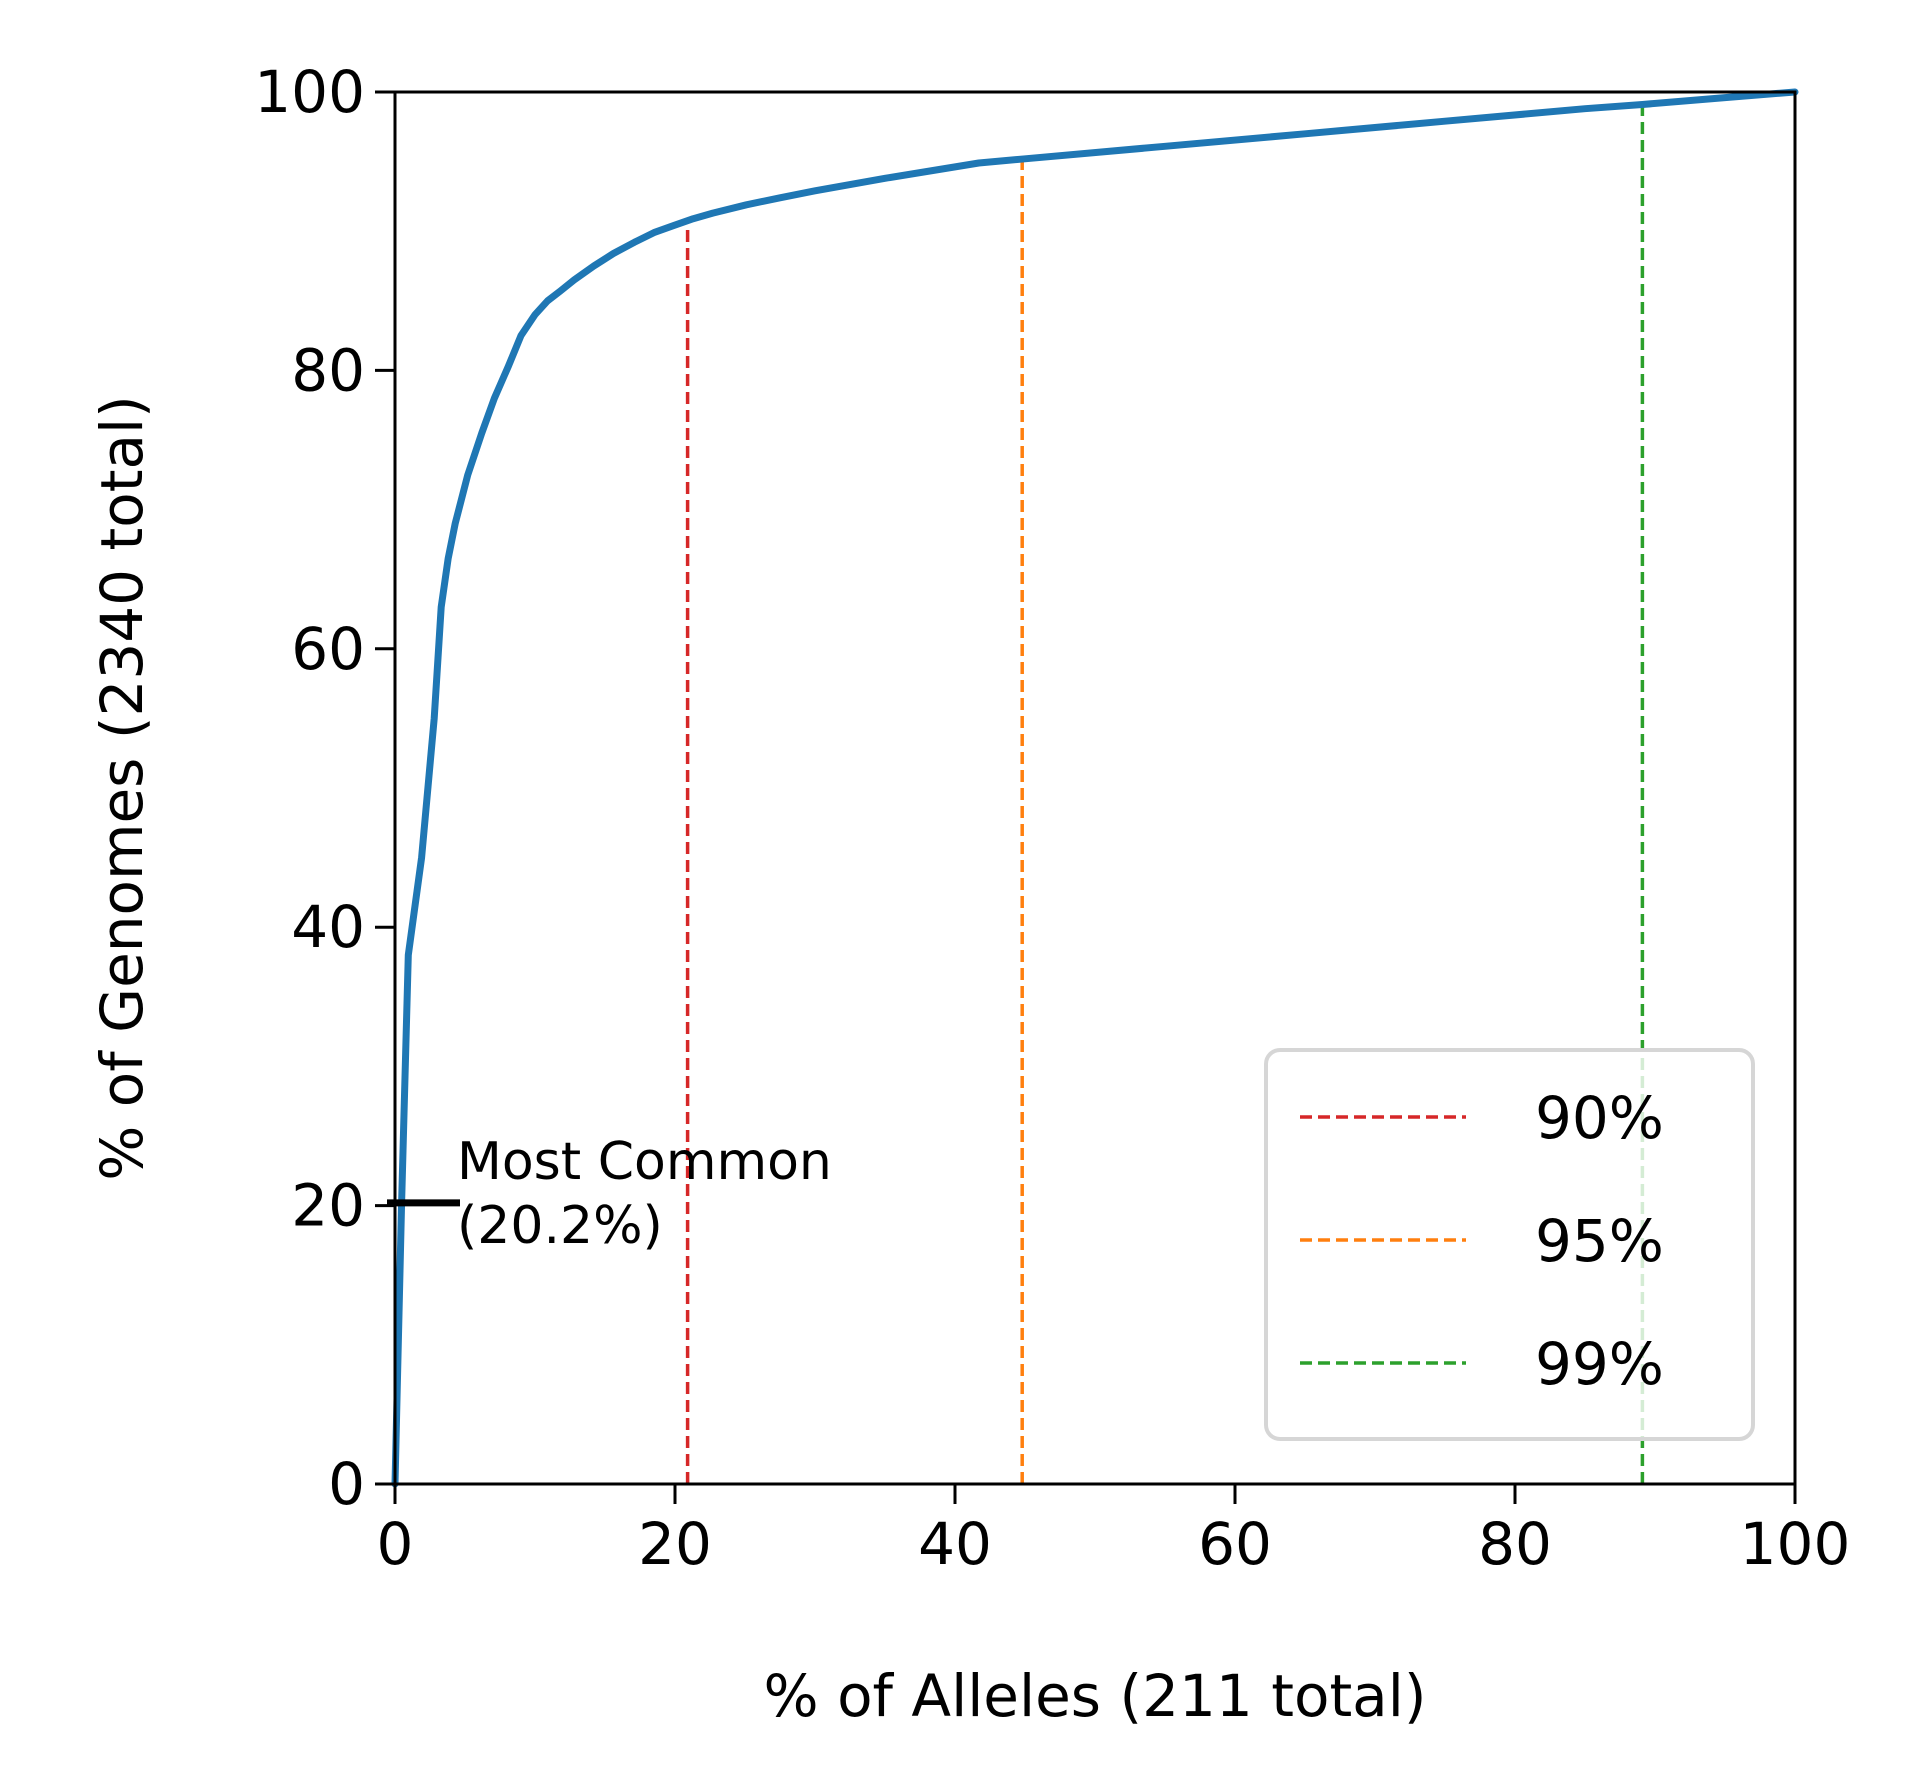 This screenshot has height=1791, width=1926. Describe the element at coordinates (122, 788) in the screenshot. I see `y-axis-label: % of Genomes (2340 total)` at that location.